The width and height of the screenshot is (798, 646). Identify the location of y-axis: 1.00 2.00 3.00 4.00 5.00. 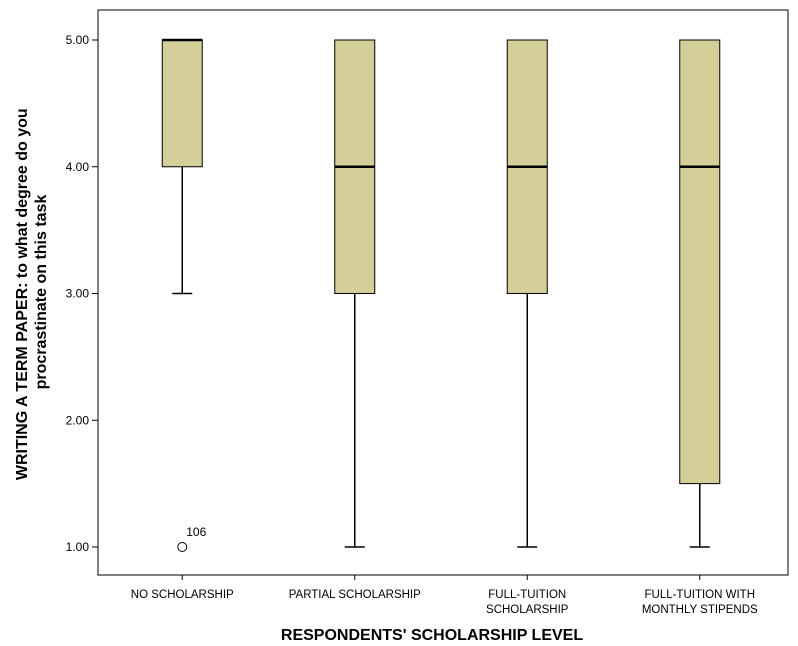
(82, 293).